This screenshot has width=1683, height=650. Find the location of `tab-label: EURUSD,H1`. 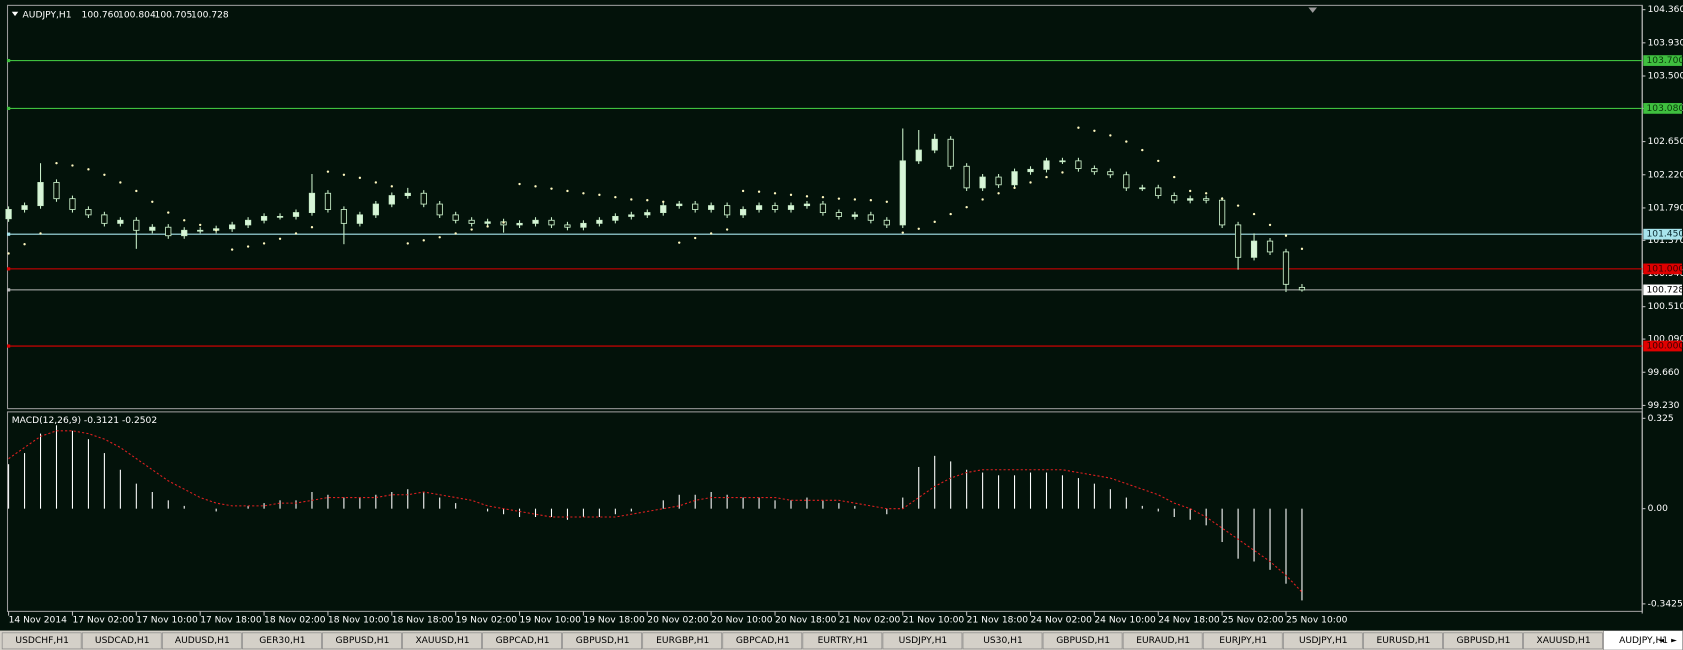

tab-label: EURUSD,H1 is located at coordinates (1404, 641).